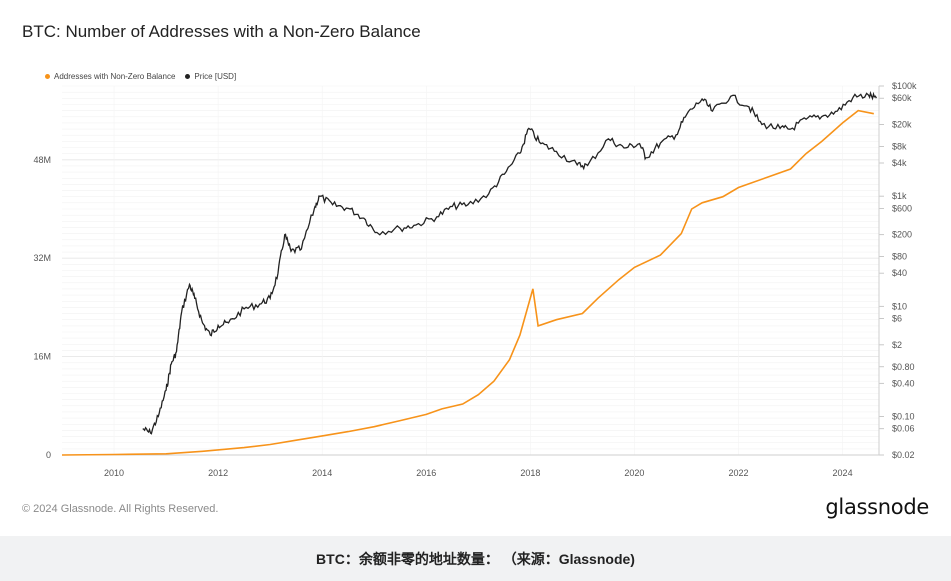 The image size is (951, 581). What do you see at coordinates (903, 416) in the screenshot?
I see `right-tick-label: $0.10` at bounding box center [903, 416].